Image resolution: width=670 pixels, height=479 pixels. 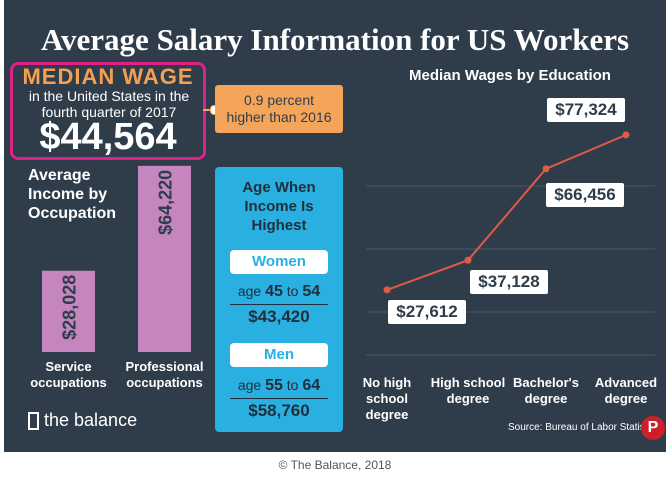 I want to click on income: $43,420, so click(x=279, y=316).